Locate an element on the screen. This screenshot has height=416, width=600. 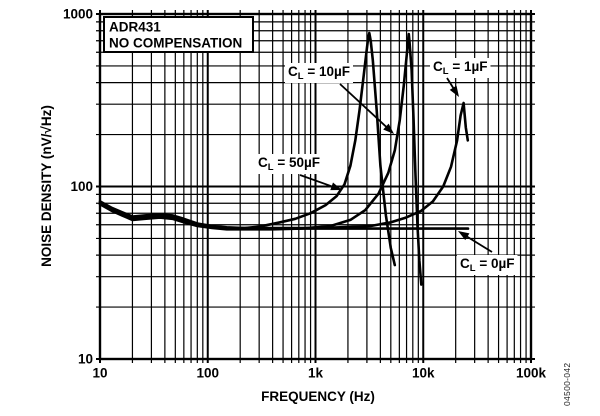
annotation-label: CL = 10µF is located at coordinates (319, 73).